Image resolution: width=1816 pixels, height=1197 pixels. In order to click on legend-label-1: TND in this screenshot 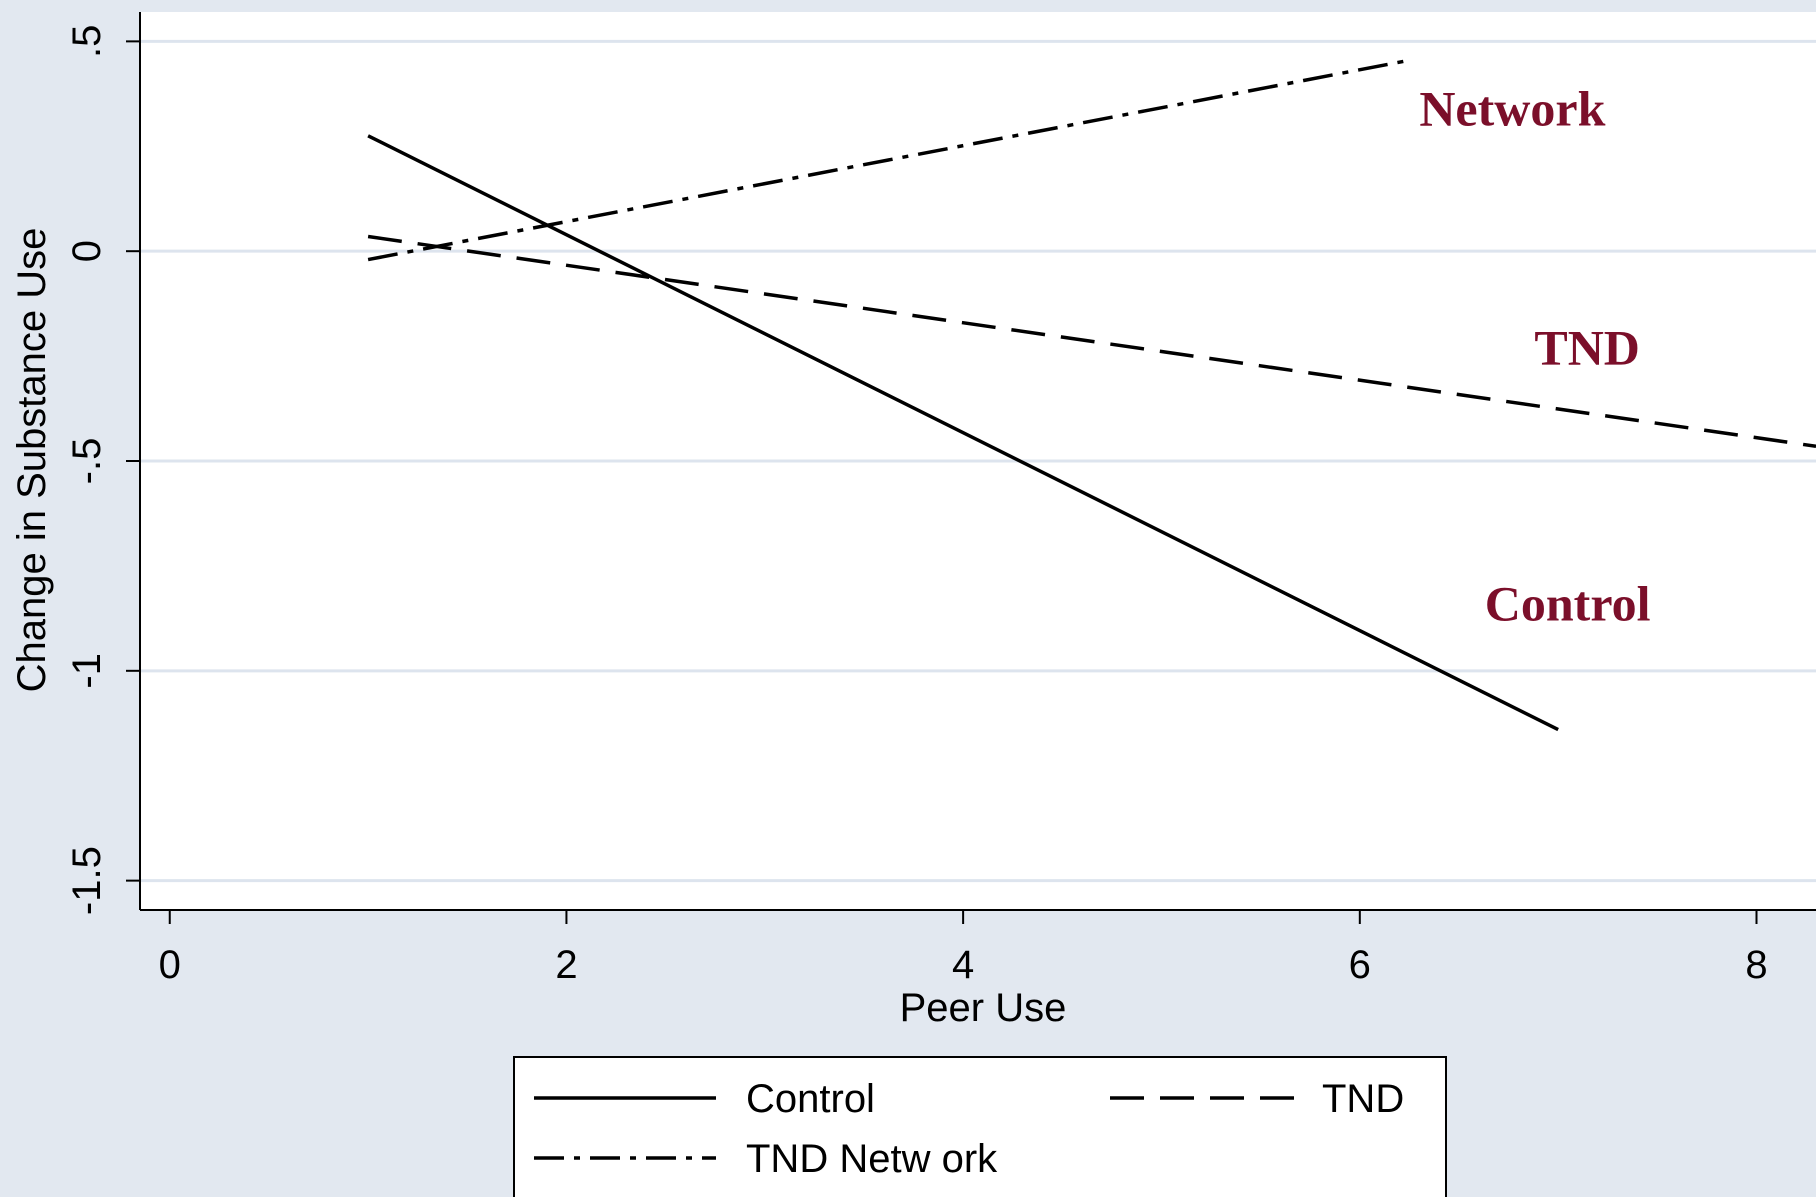, I will do `click(1363, 1099)`.